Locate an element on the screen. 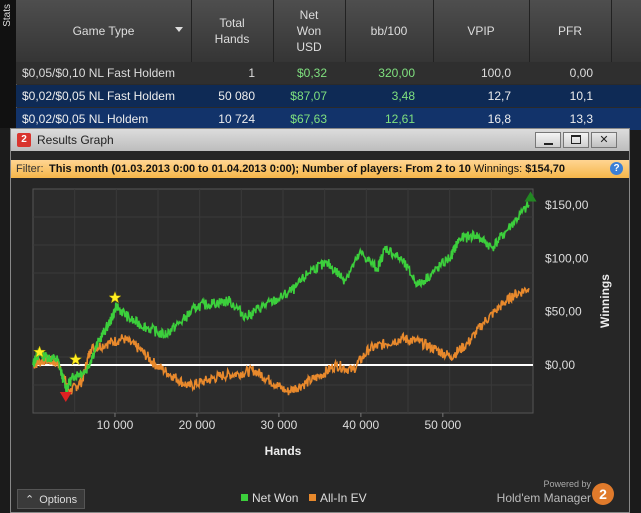 The height and width of the screenshot is (513, 641). table-cell: $0,32 is located at coordinates (311, 73).